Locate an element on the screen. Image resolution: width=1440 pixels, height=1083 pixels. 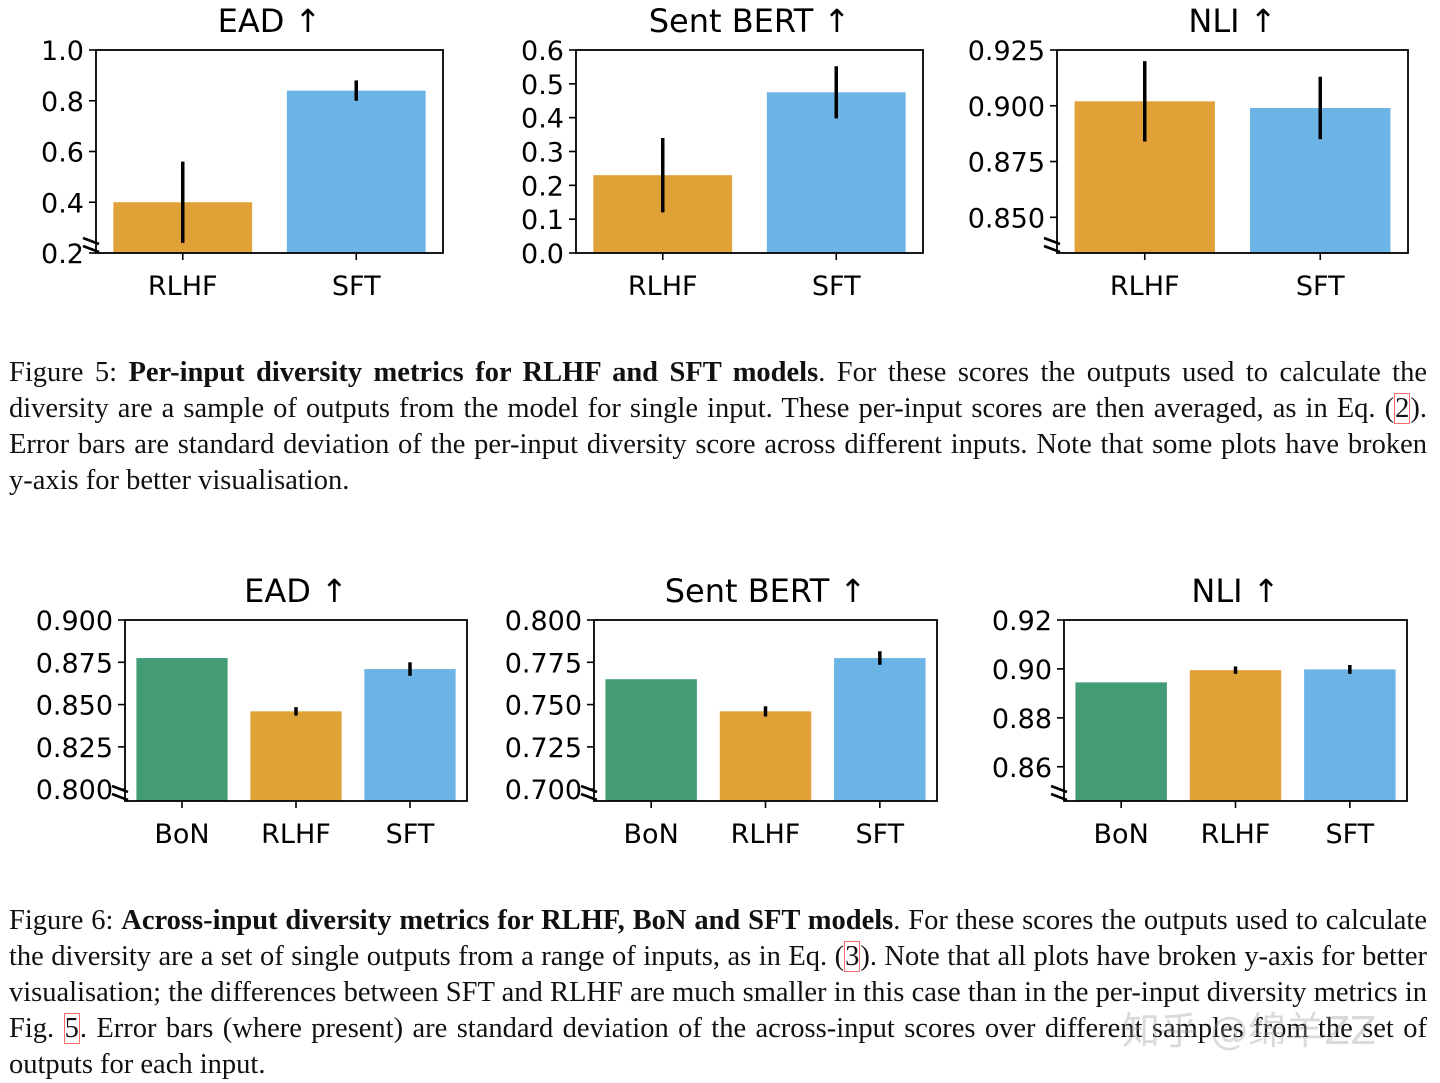
y-tick-label: 0.925 is located at coordinates (1006, 51).